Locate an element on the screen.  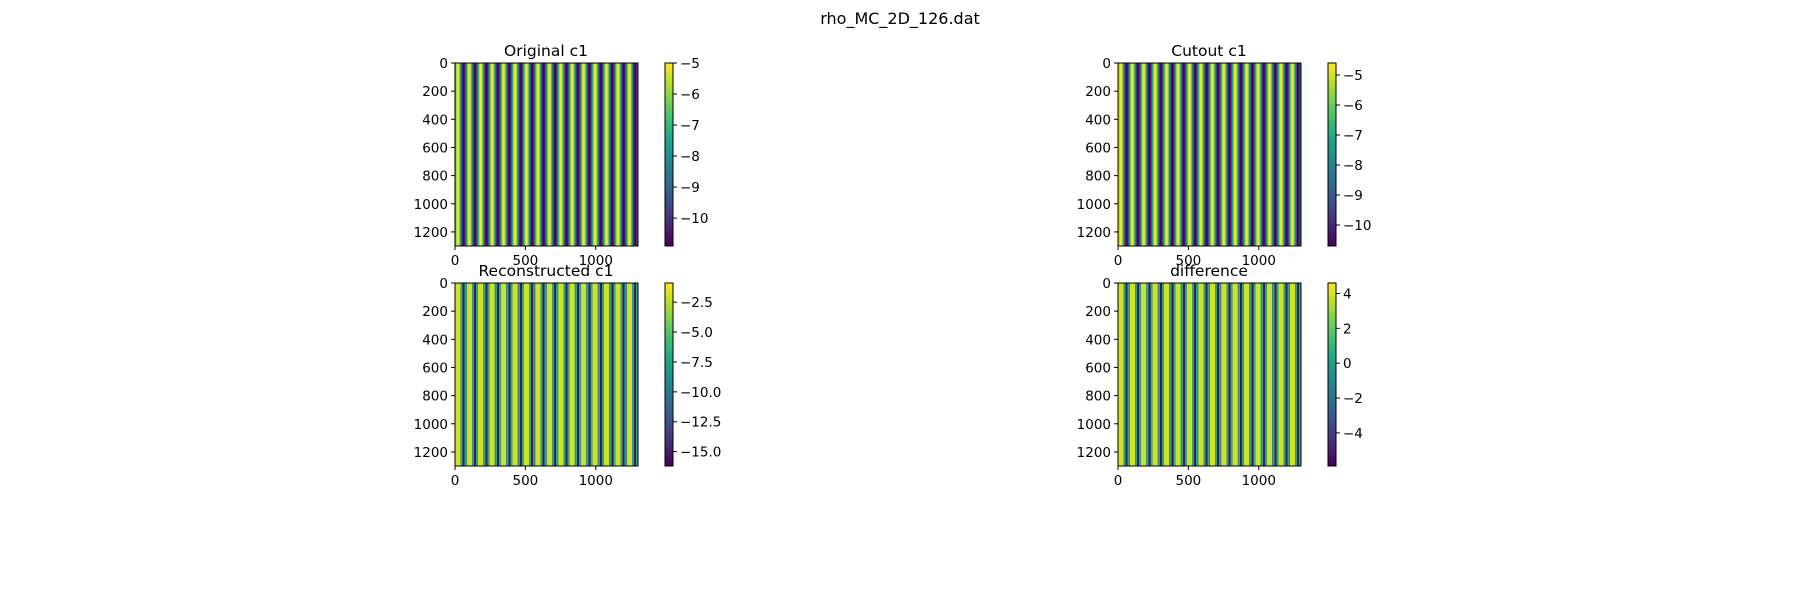
colorbar: −5−6−7−8−9−10 is located at coordinates (686, 151).